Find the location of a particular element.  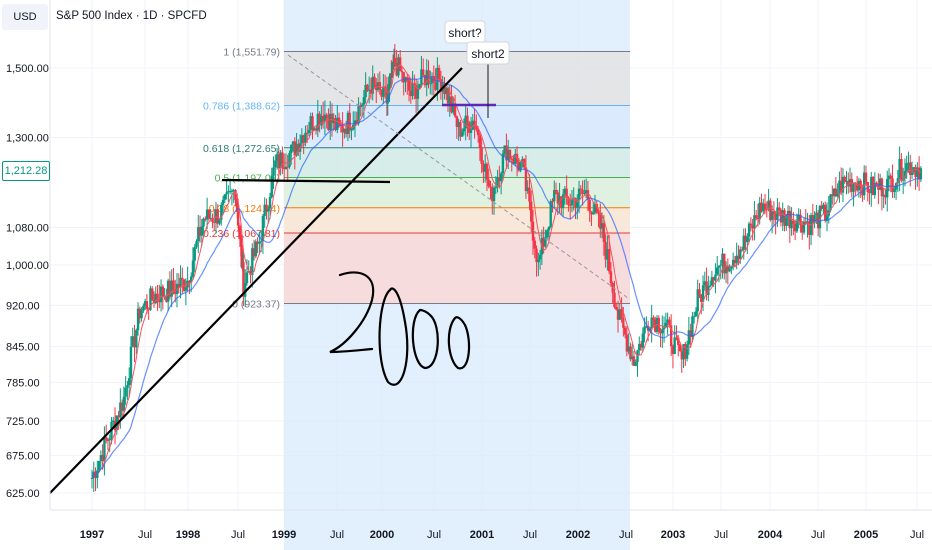

horizontal-line is located at coordinates (306, 181).